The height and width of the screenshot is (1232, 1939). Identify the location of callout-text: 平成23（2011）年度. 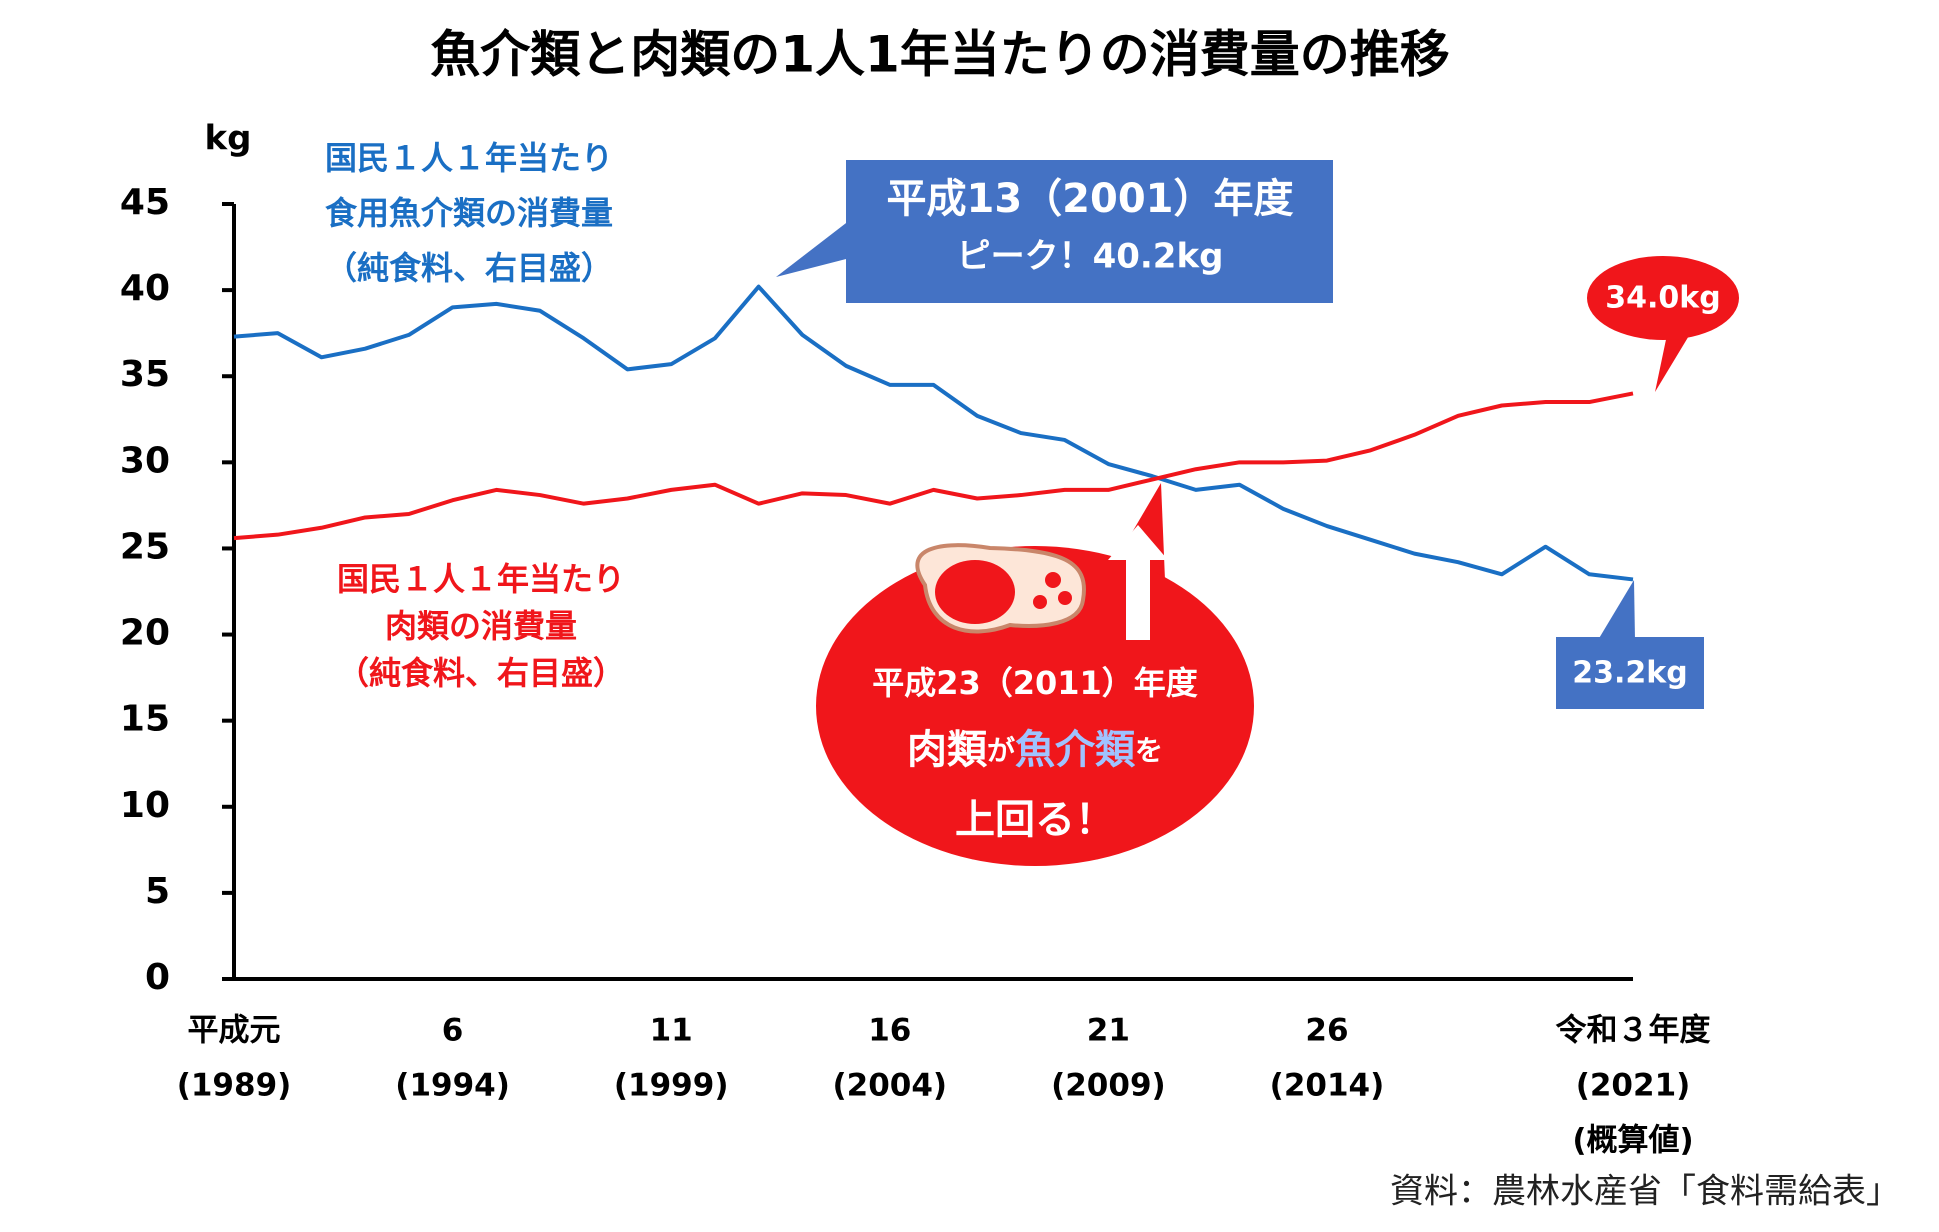
(1035, 683).